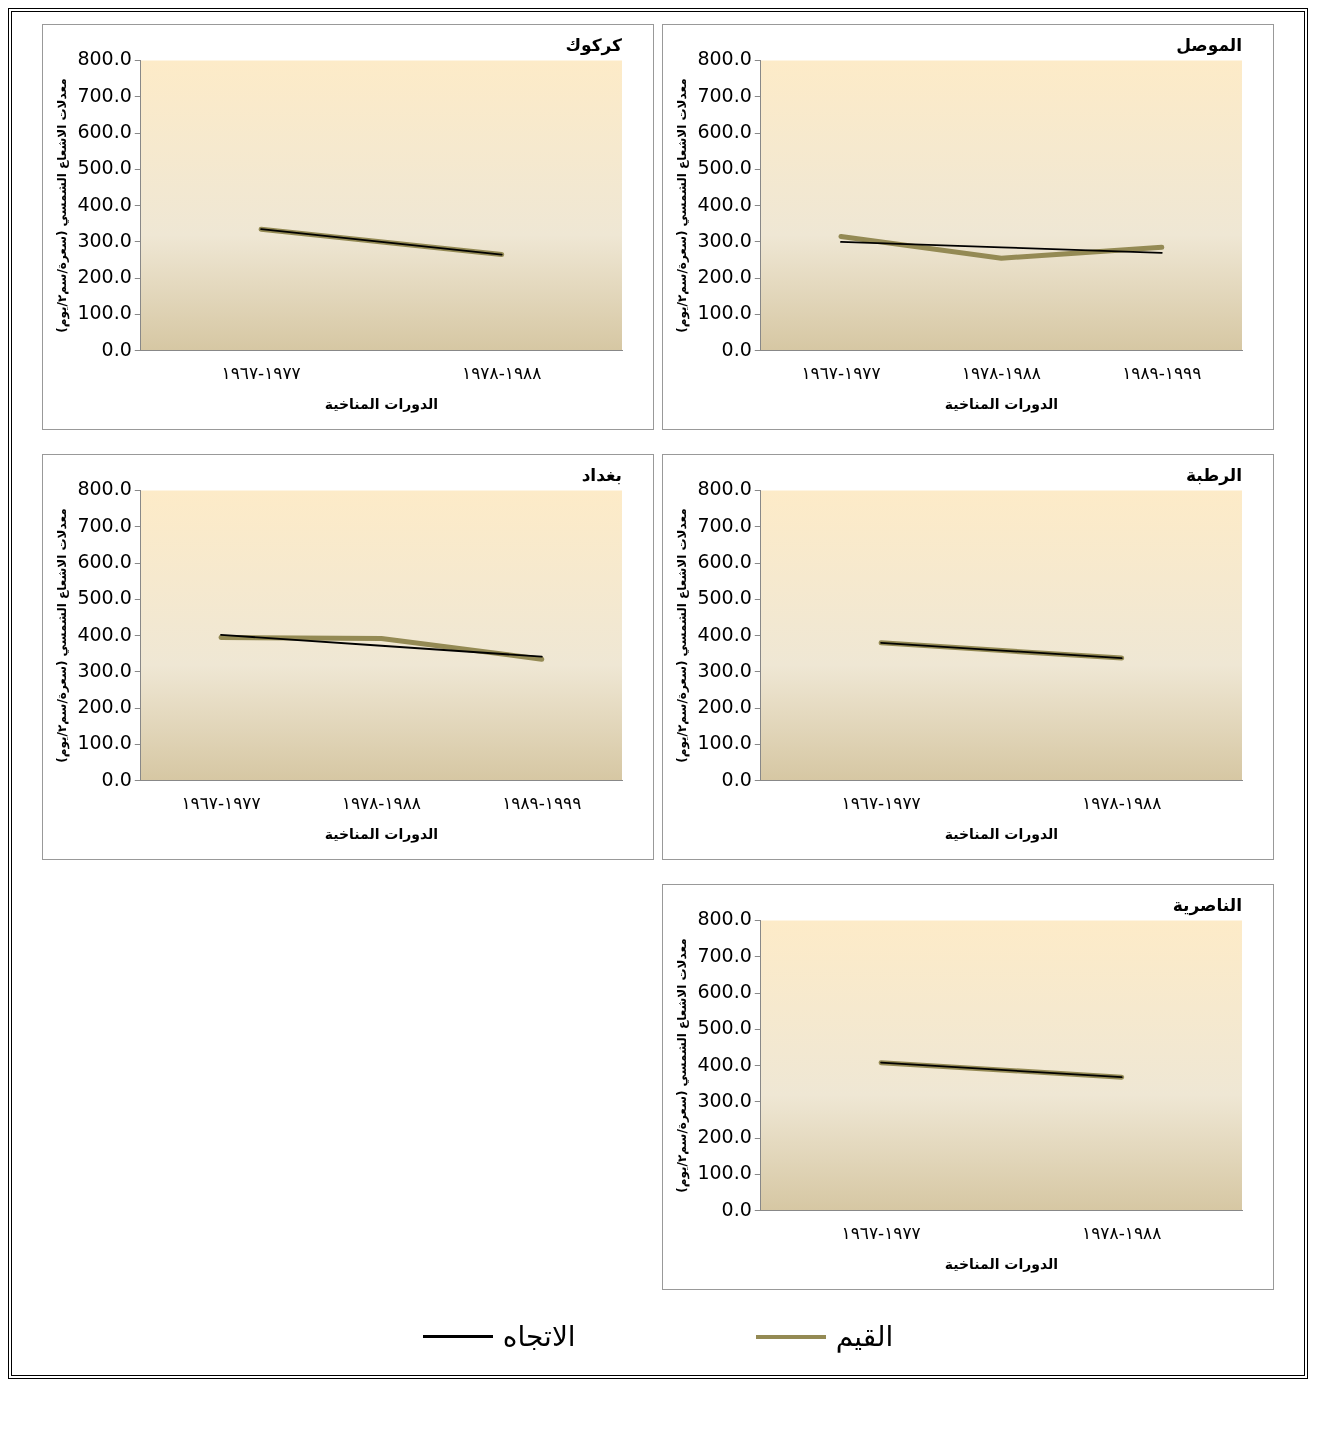 The height and width of the screenshot is (1446, 1323). I want to click on legend-label: الاتجاه, so click(539, 1336).